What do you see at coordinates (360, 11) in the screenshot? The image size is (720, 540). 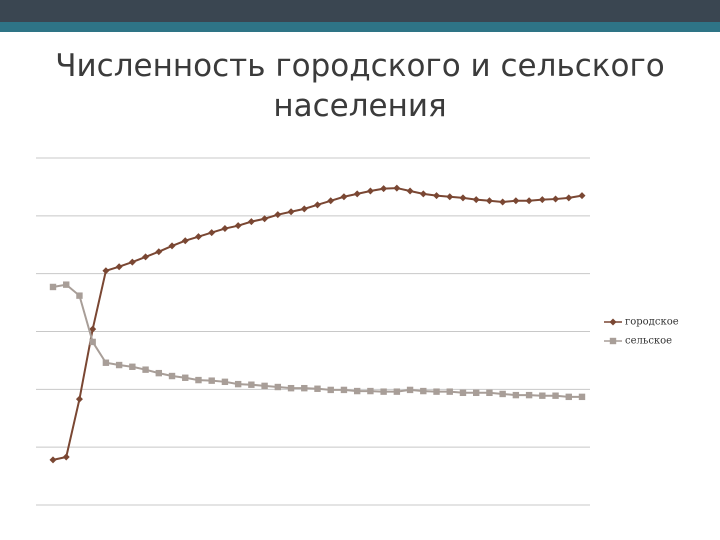 I see `top-bar` at bounding box center [360, 11].